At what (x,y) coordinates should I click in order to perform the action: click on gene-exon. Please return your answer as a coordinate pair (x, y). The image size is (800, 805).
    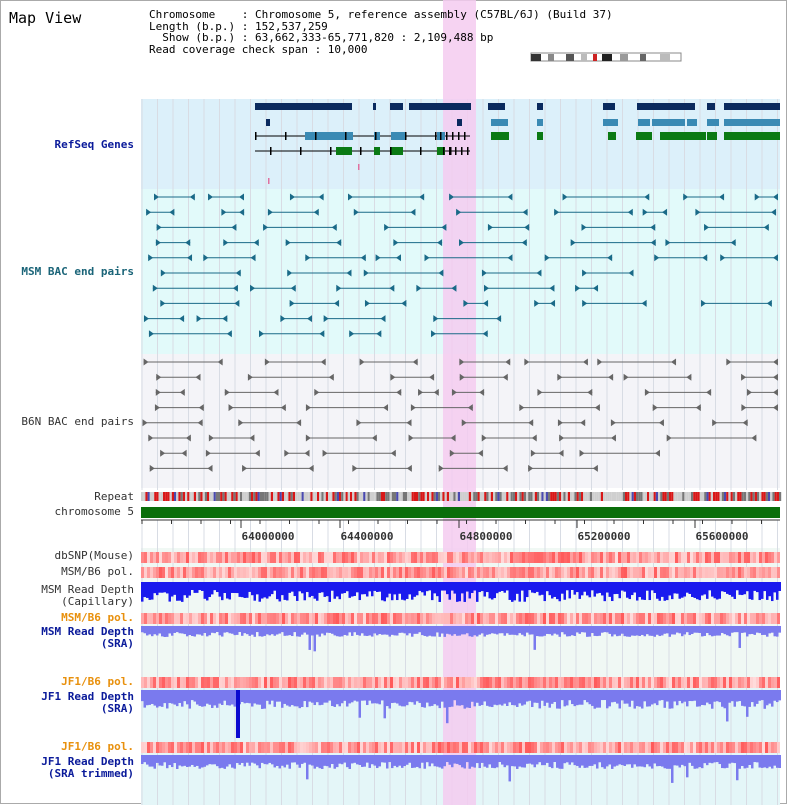
    Looking at the image, I should click on (441, 151).